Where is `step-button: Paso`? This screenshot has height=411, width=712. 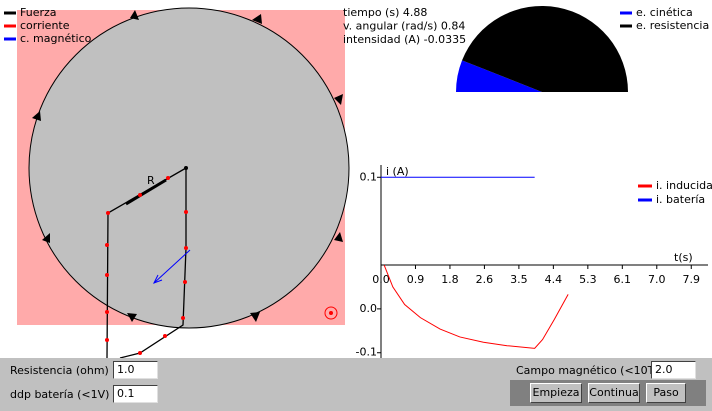 step-button: Paso is located at coordinates (666, 393).